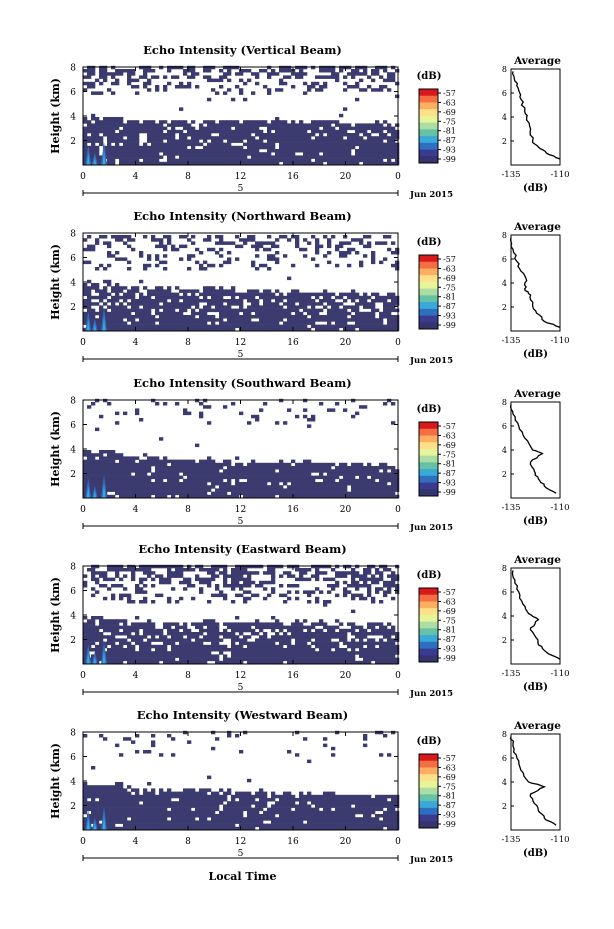  Describe the element at coordinates (559, 508) in the screenshot. I see `average-x-tick-label: -110` at that location.